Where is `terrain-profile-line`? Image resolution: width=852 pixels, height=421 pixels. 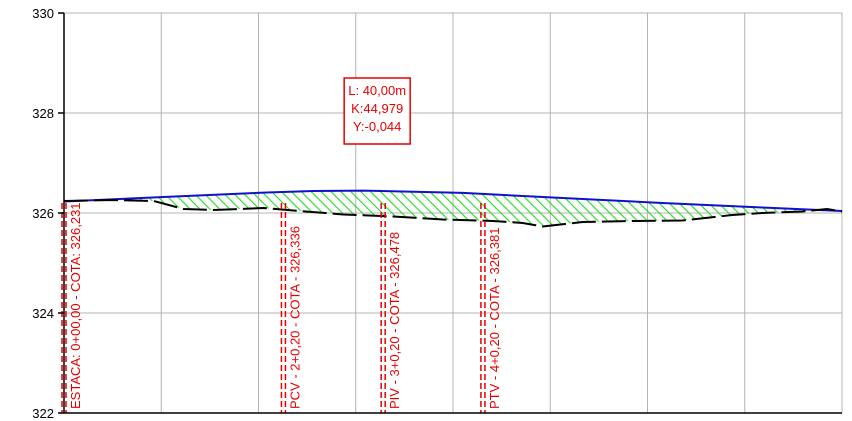
terrain-profile-line is located at coordinates (453, 213).